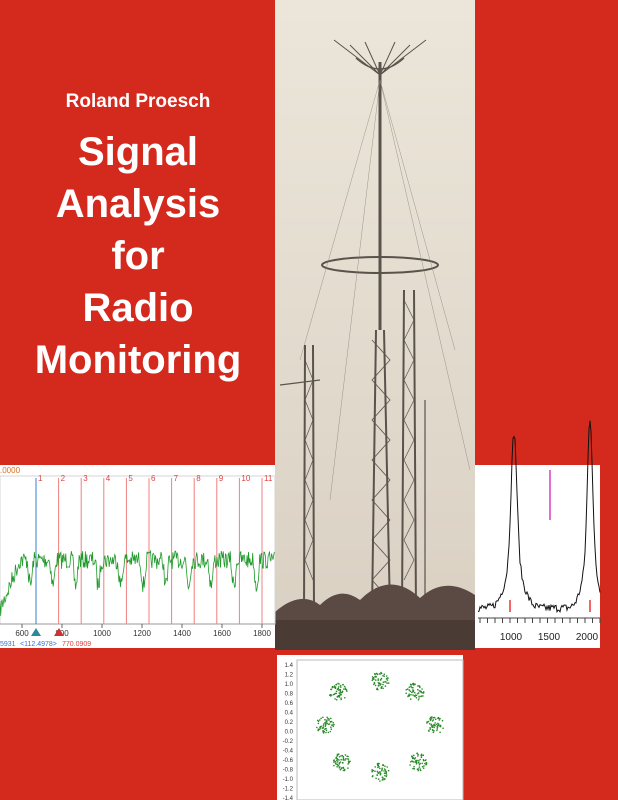  I want to click on title-line: Signal, so click(138, 152).